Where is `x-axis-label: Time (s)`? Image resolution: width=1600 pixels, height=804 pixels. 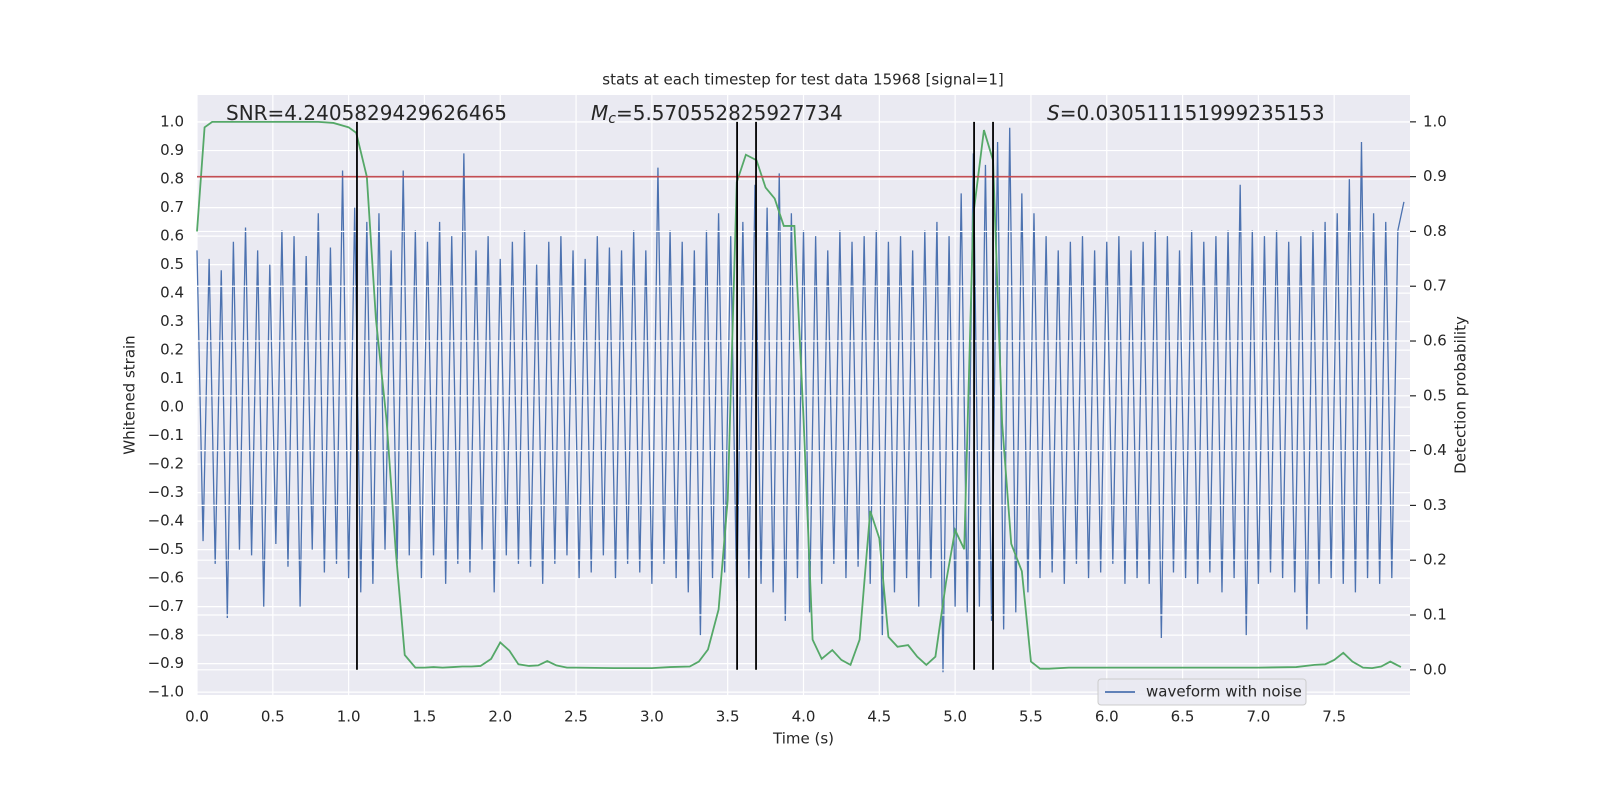
x-axis-label: Time (s) is located at coordinates (803, 739).